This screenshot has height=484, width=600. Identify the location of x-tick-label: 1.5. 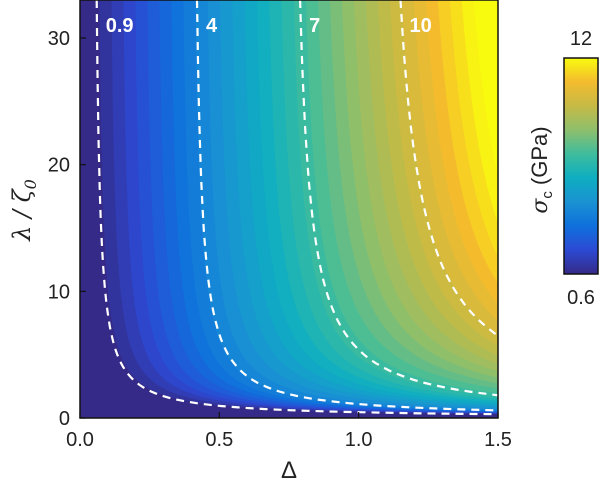
(498, 440).